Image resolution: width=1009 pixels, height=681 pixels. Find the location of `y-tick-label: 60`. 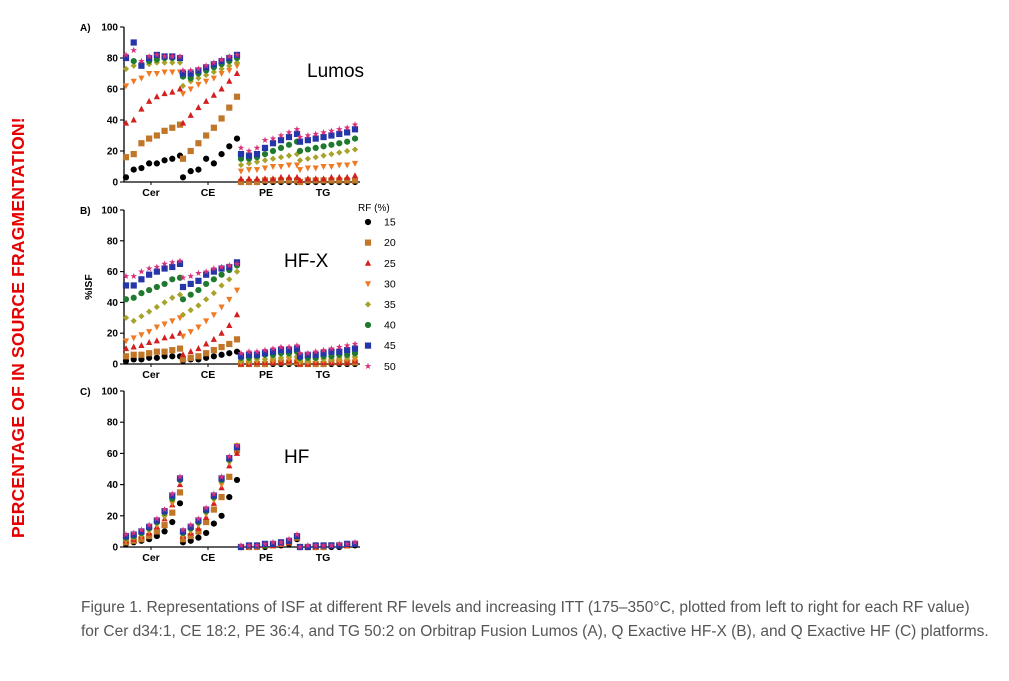

y-tick-label: 60 is located at coordinates (113, 272).